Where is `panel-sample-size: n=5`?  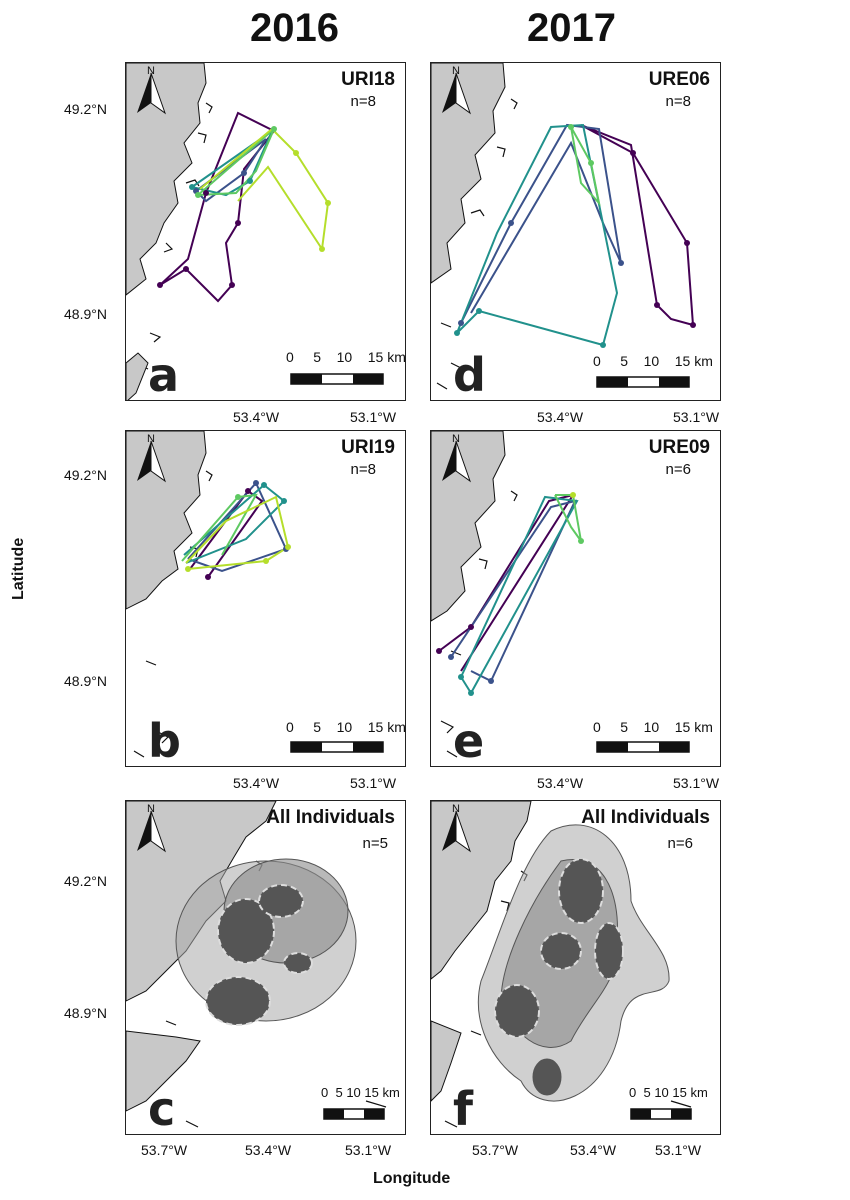 panel-sample-size: n=5 is located at coordinates (375, 843).